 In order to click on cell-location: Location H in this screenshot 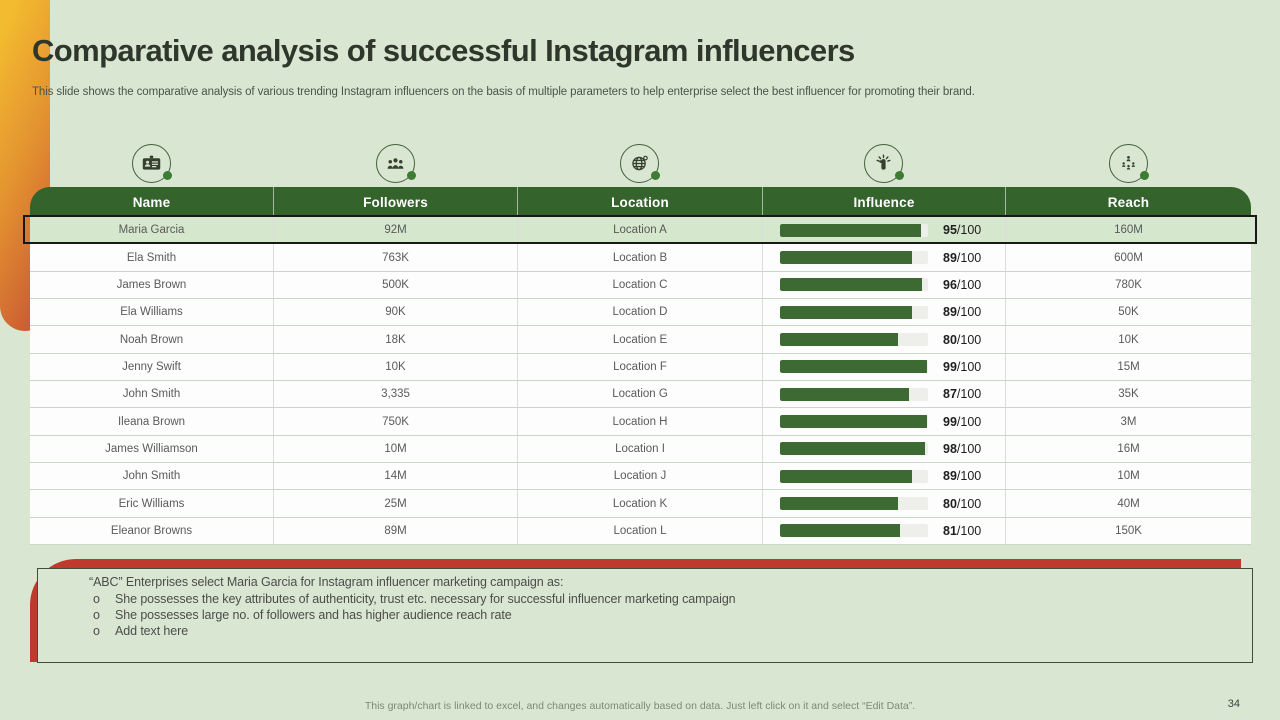, I will do `click(639, 421)`.